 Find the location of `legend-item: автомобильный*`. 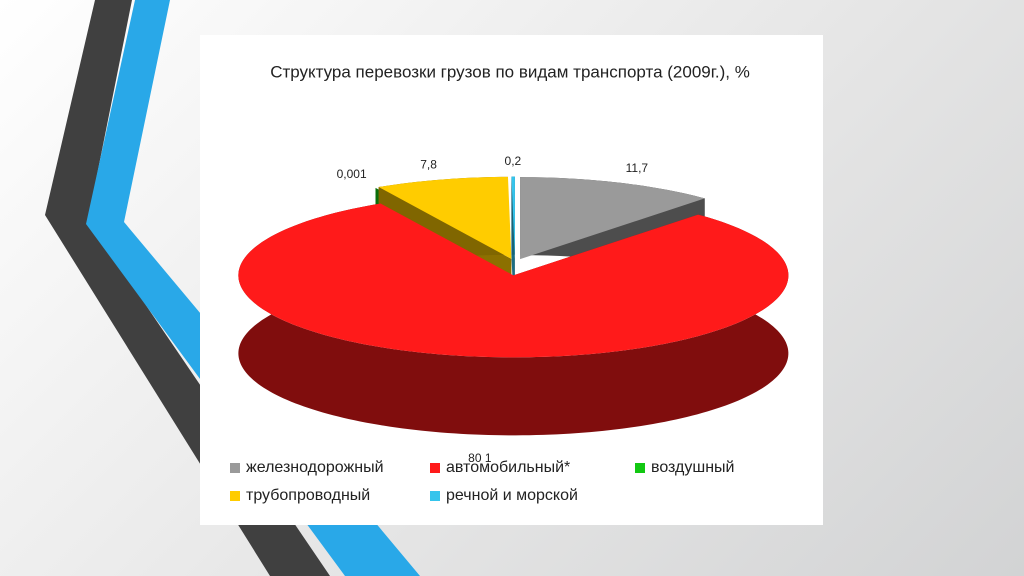

legend-item: автомобильный* is located at coordinates (500, 468).